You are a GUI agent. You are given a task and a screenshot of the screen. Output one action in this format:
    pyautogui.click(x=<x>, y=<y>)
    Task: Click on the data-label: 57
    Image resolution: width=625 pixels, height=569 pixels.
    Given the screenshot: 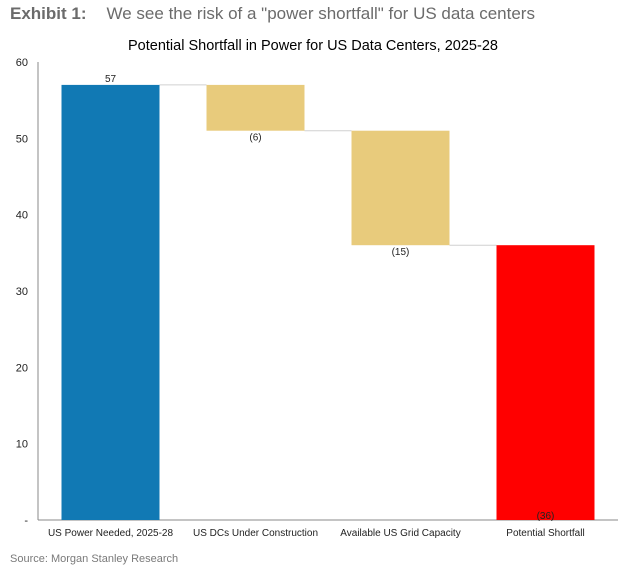 What is the action you would take?
    pyautogui.click(x=111, y=79)
    